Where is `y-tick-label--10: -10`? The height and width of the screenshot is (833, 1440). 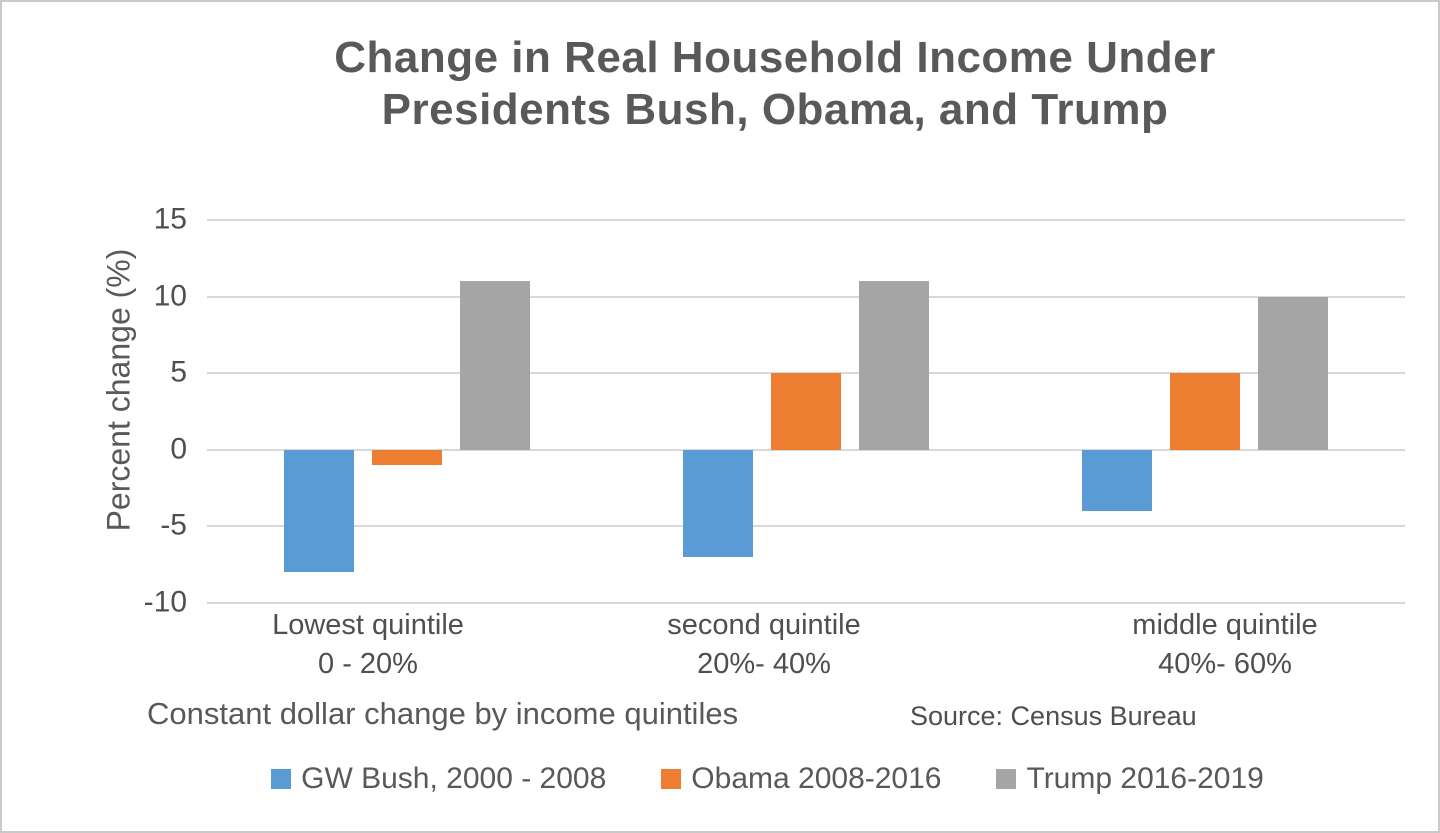
y-tick-label--10: -10 is located at coordinates (165, 602).